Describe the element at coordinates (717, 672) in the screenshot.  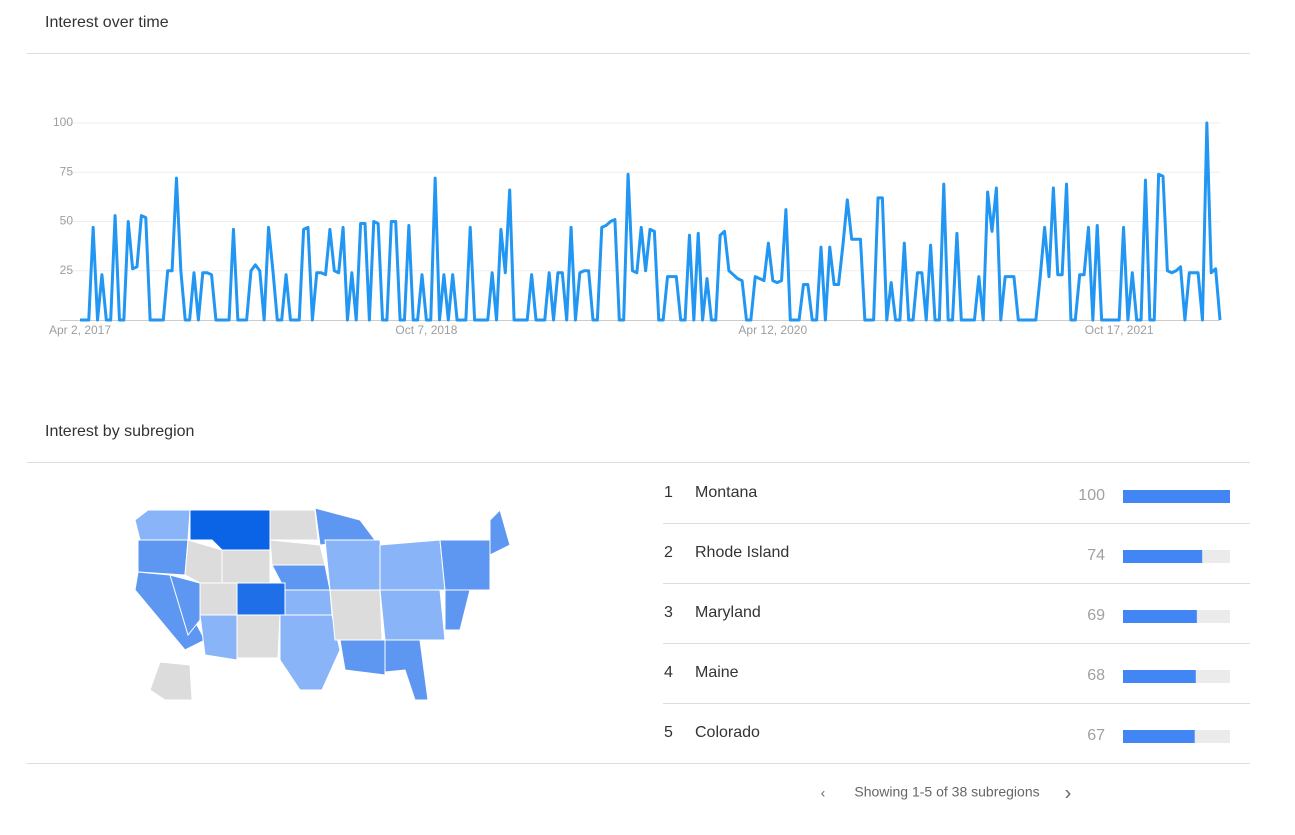
I see `region-name: Maine` at that location.